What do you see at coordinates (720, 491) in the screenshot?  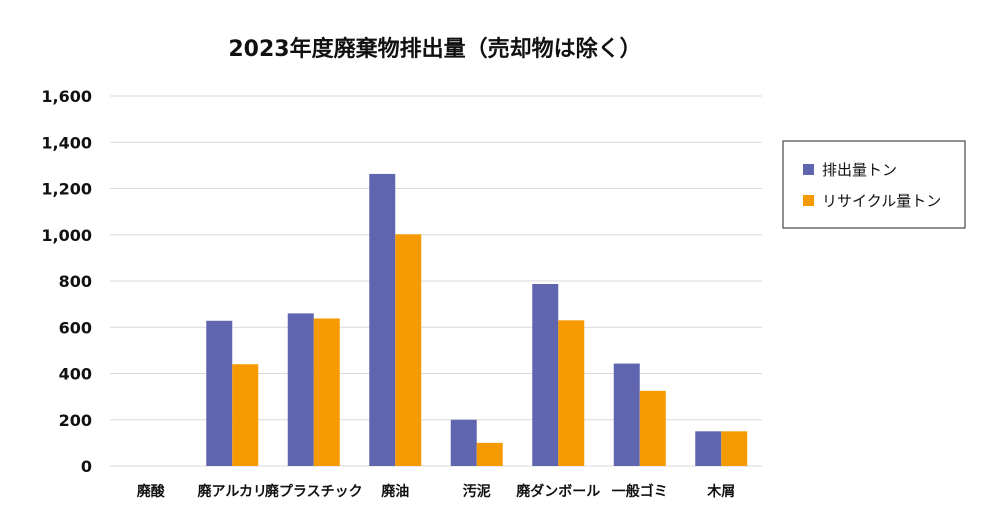 I see `x-tick-label: 木屑` at bounding box center [720, 491].